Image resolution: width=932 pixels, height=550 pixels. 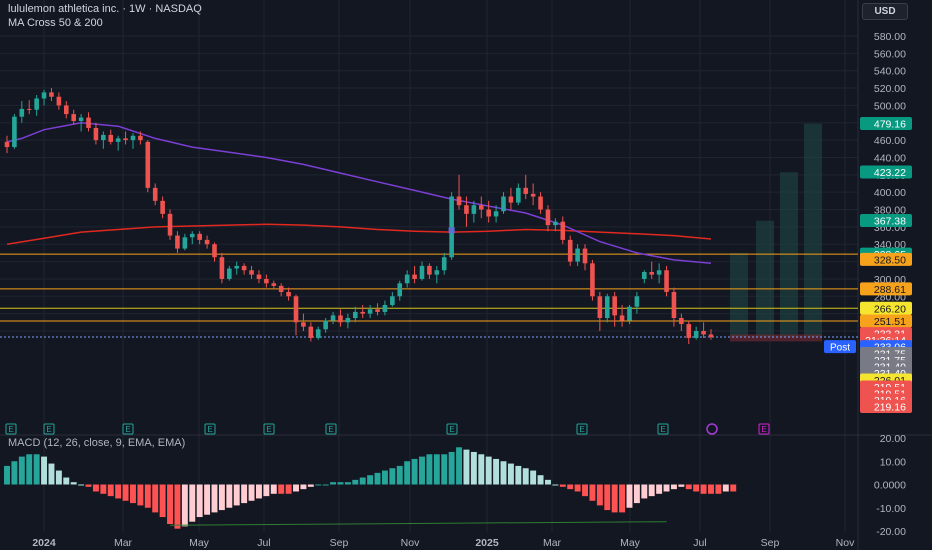 I want to click on price-tick-label: 400.00, so click(x=890, y=193).